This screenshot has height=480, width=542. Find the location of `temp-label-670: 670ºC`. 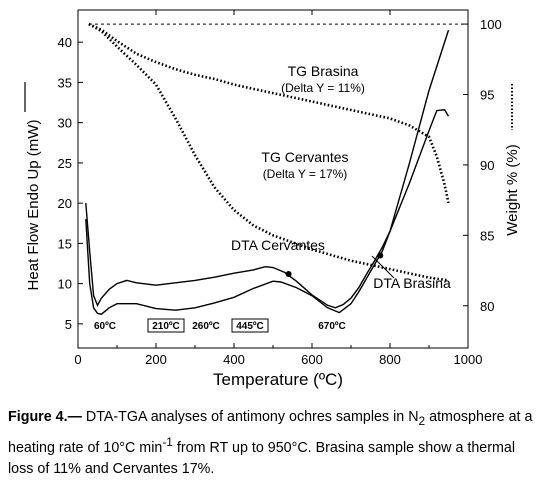

temp-label-670: 670ºC is located at coordinates (332, 326).